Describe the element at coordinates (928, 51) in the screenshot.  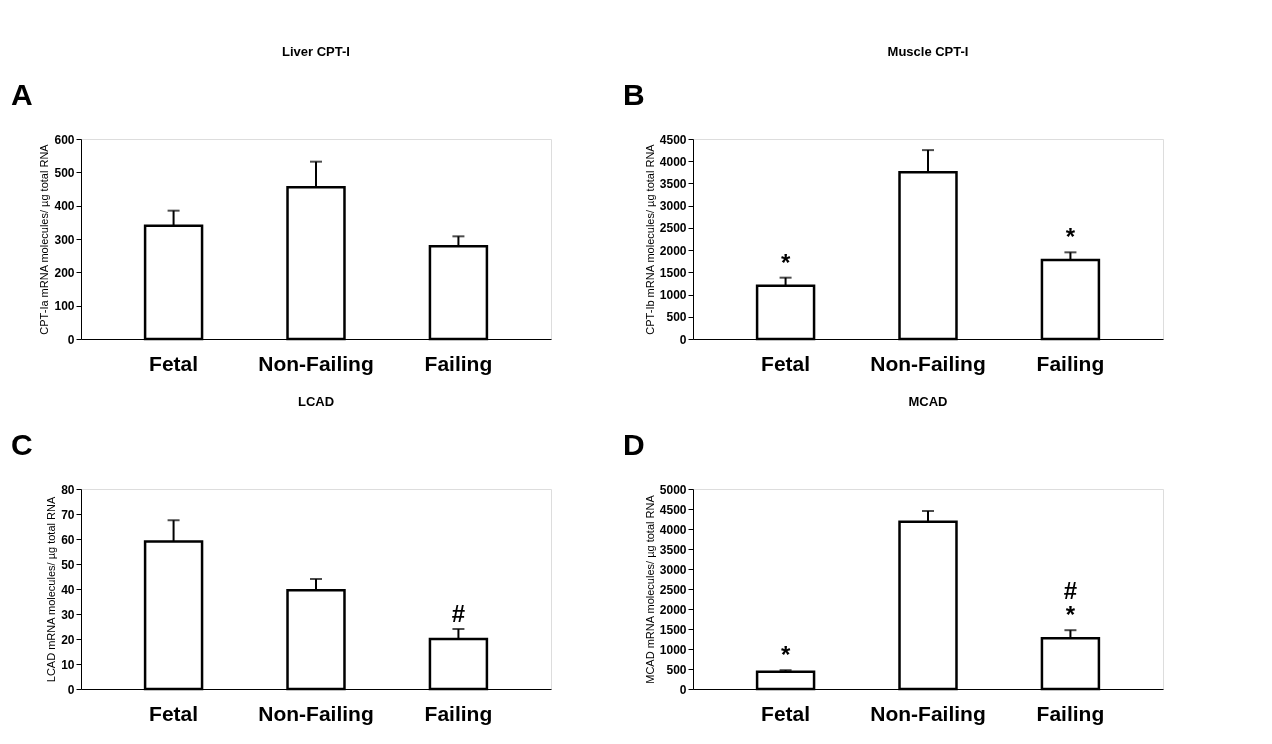
I see `chart-title: Muscle CPT-I` at that location.